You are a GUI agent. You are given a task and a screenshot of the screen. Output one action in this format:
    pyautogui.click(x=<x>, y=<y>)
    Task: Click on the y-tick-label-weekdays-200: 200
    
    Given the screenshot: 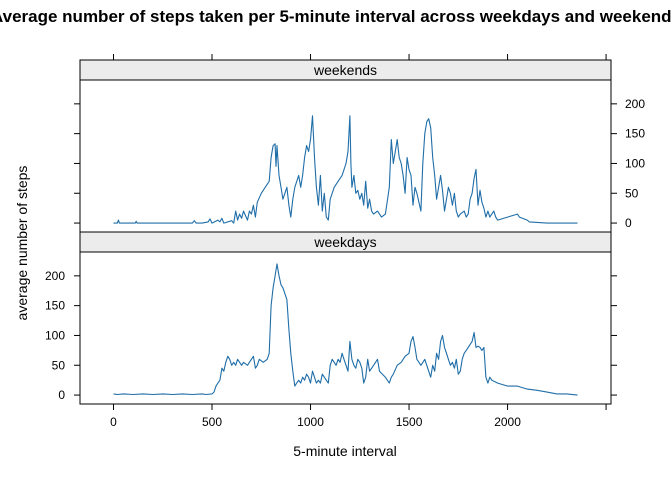 What is the action you would take?
    pyautogui.click(x=55, y=276)
    